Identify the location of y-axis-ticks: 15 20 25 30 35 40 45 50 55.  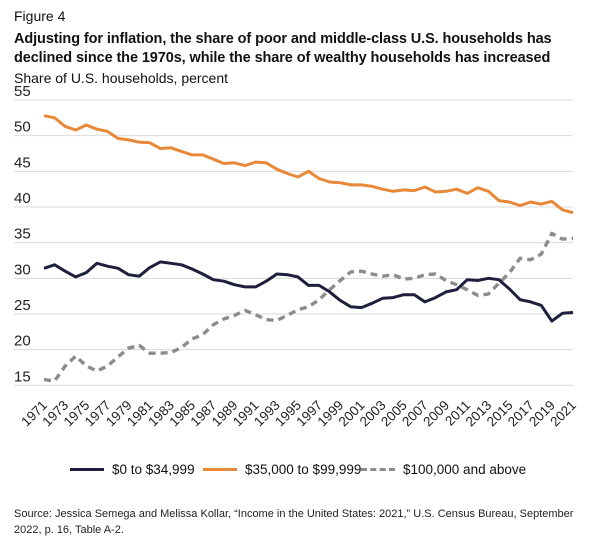
(22, 234).